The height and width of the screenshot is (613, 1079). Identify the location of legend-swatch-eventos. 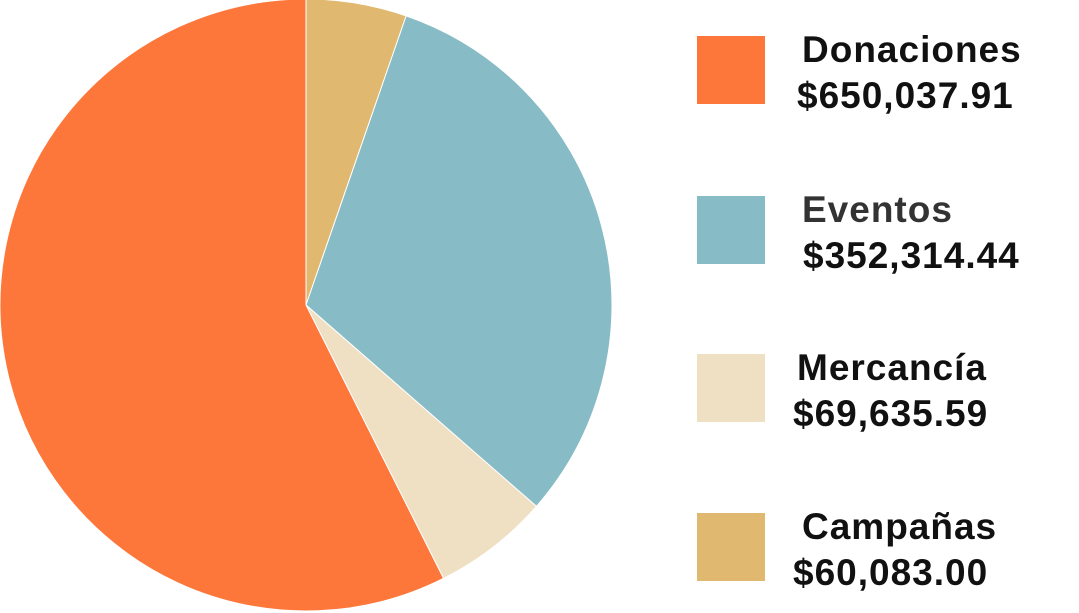
(731, 230).